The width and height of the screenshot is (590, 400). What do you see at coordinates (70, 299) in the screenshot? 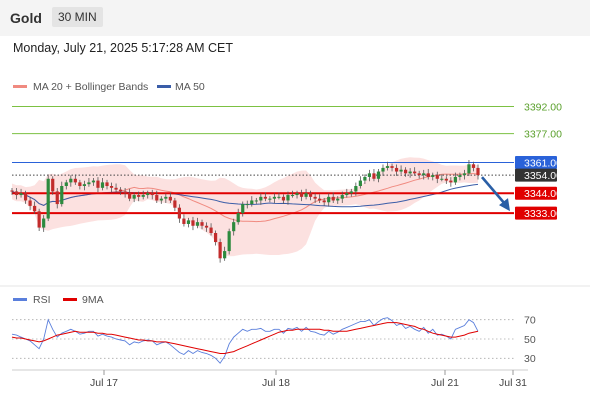
I see `legend-swatch-9ma` at bounding box center [70, 299].